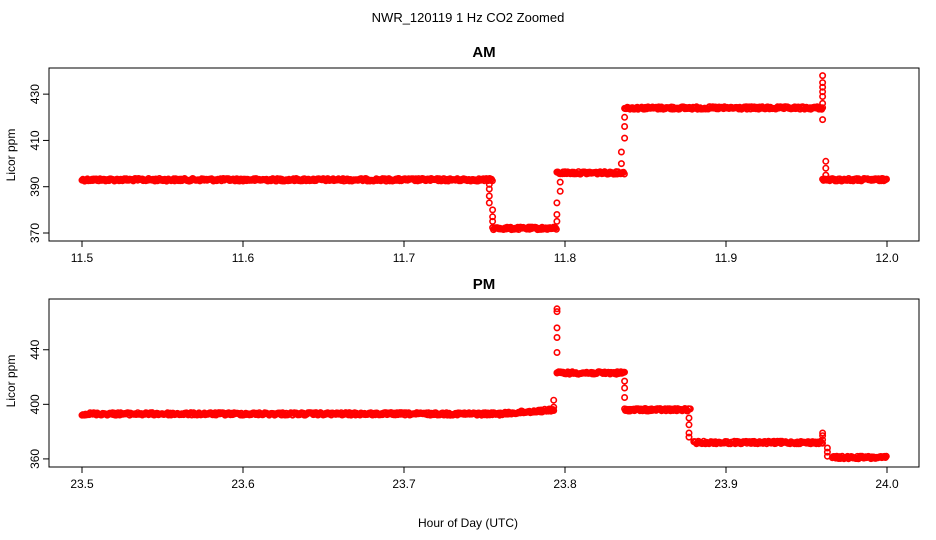  Describe the element at coordinates (485, 253) in the screenshot. I see `am-x-ticks: 11.5 11.6 11.7 11.8 11.9 12.0` at that location.